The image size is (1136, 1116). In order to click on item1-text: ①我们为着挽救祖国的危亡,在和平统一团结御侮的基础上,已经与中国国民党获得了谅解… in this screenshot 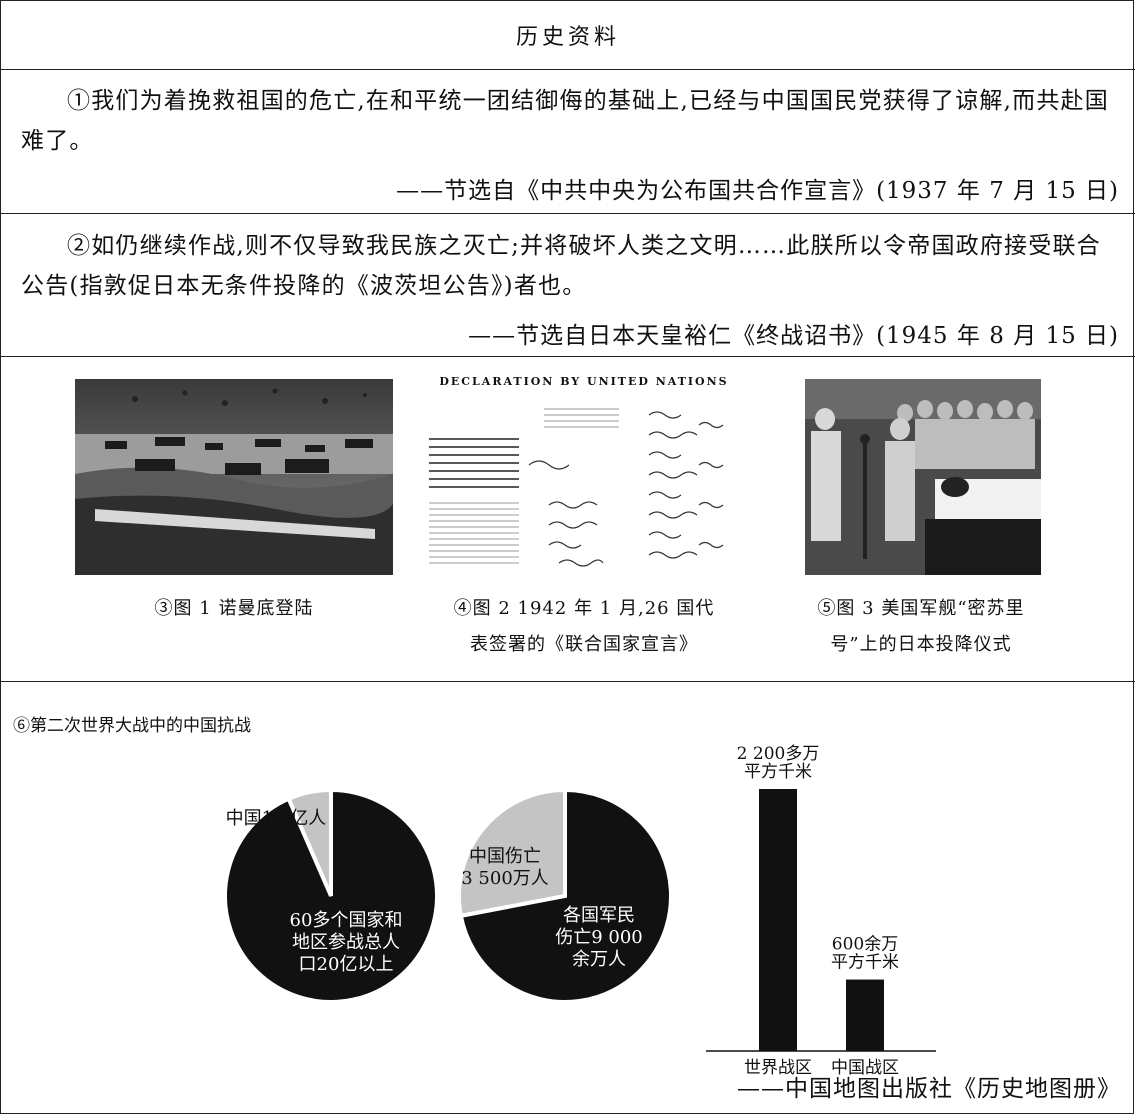, I will do `click(565, 121)`.